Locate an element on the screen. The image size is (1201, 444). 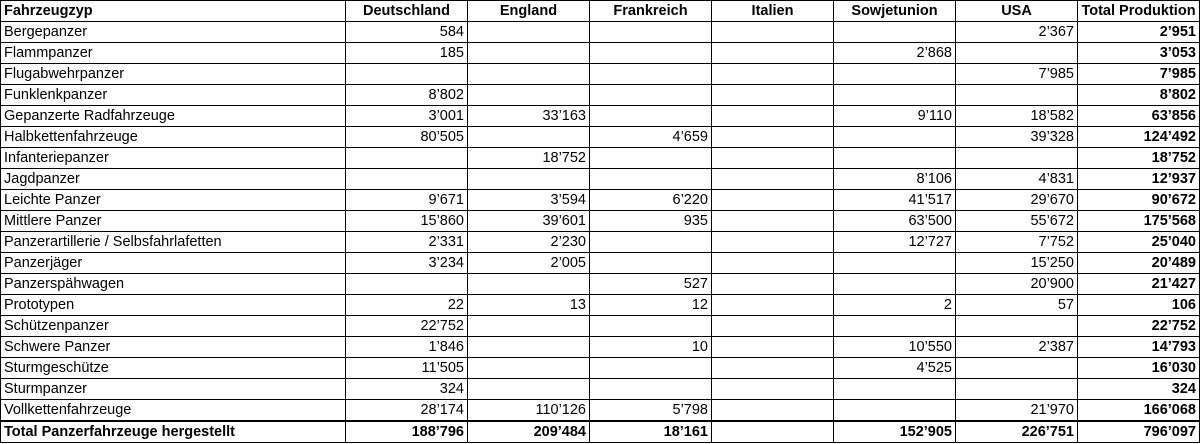
vehicle-type-cell: Jagdpanzer is located at coordinates (173, 179).